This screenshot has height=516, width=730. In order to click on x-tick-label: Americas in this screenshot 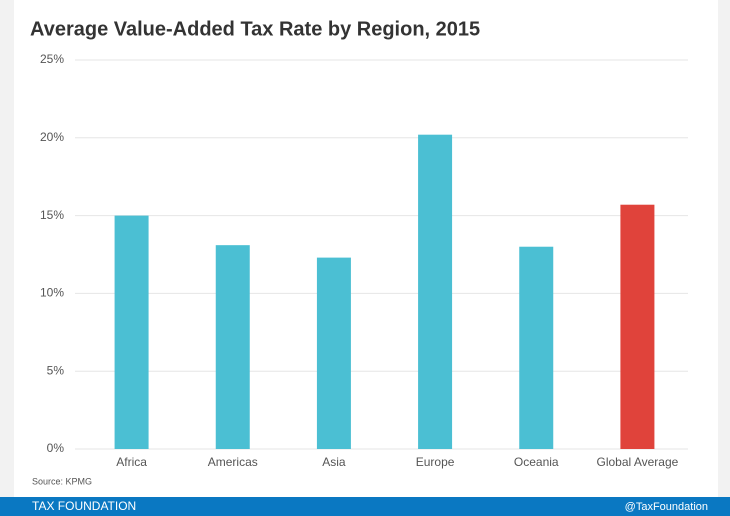, I will do `click(233, 462)`.